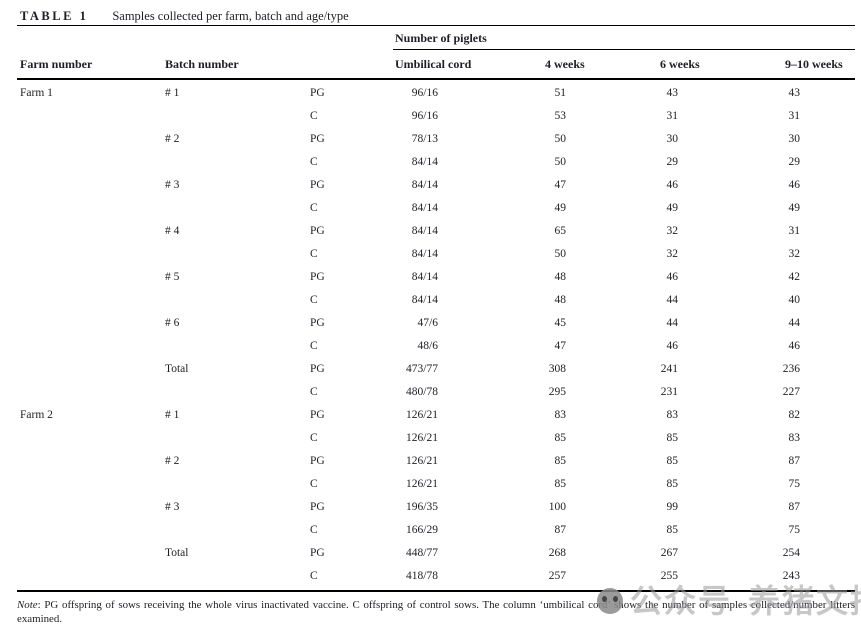 The height and width of the screenshot is (642, 861). What do you see at coordinates (560, 116) in the screenshot?
I see `cell-4-weeks: 53` at bounding box center [560, 116].